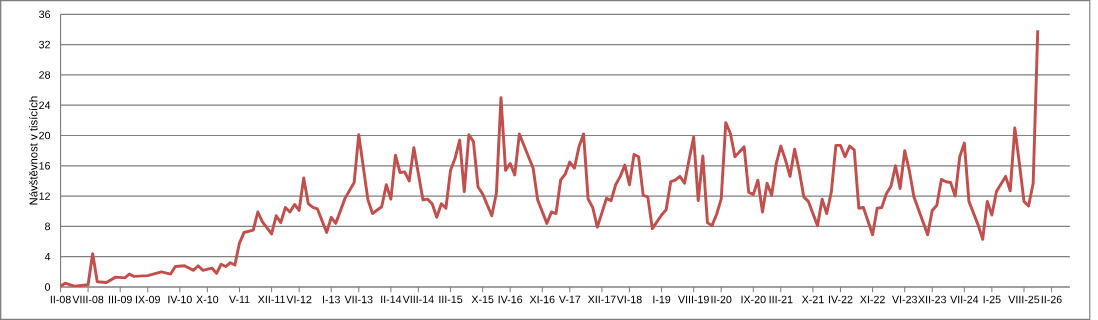 Image resolution: width=1098 pixels, height=320 pixels. I want to click on x-tick-label: VIII-25, so click(1024, 299).